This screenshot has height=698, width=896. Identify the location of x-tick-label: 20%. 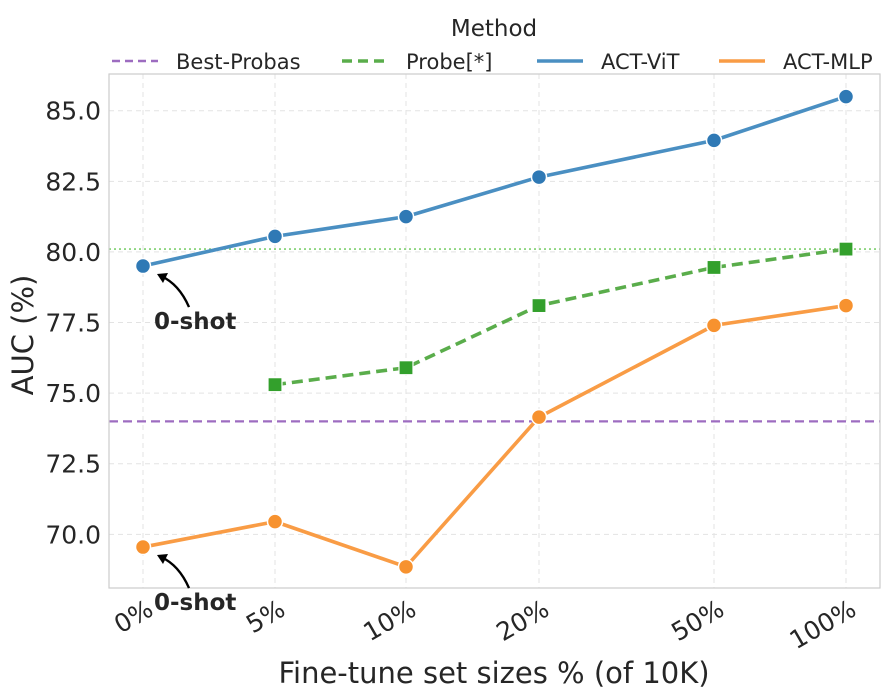
(522, 620).